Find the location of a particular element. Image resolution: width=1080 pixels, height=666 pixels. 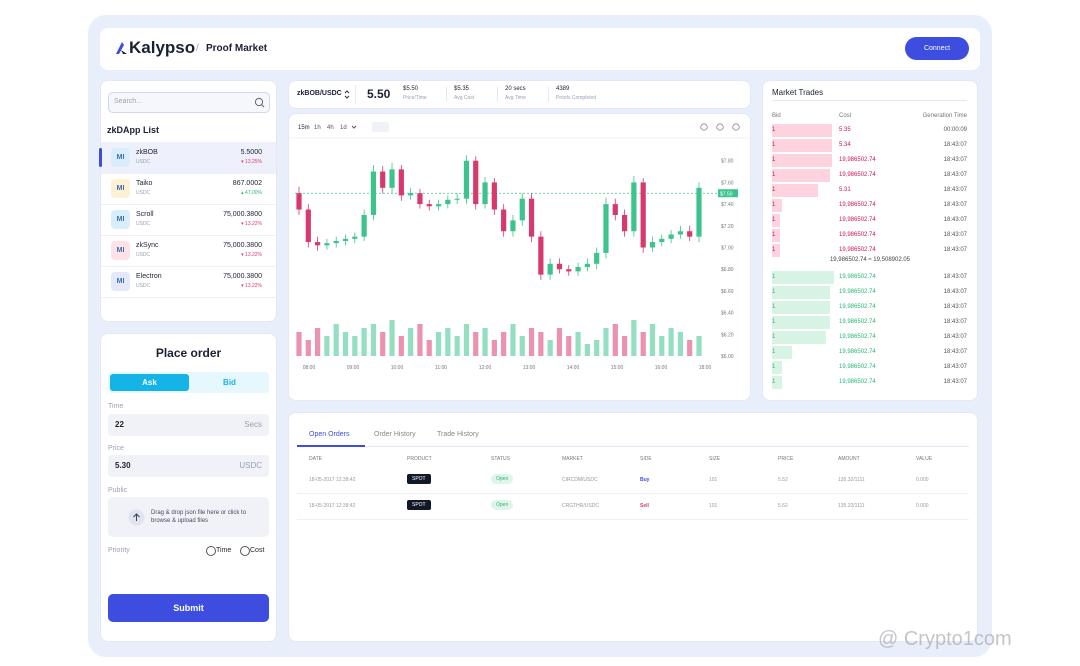

price-input: 5.30 USDC is located at coordinates (188, 466).